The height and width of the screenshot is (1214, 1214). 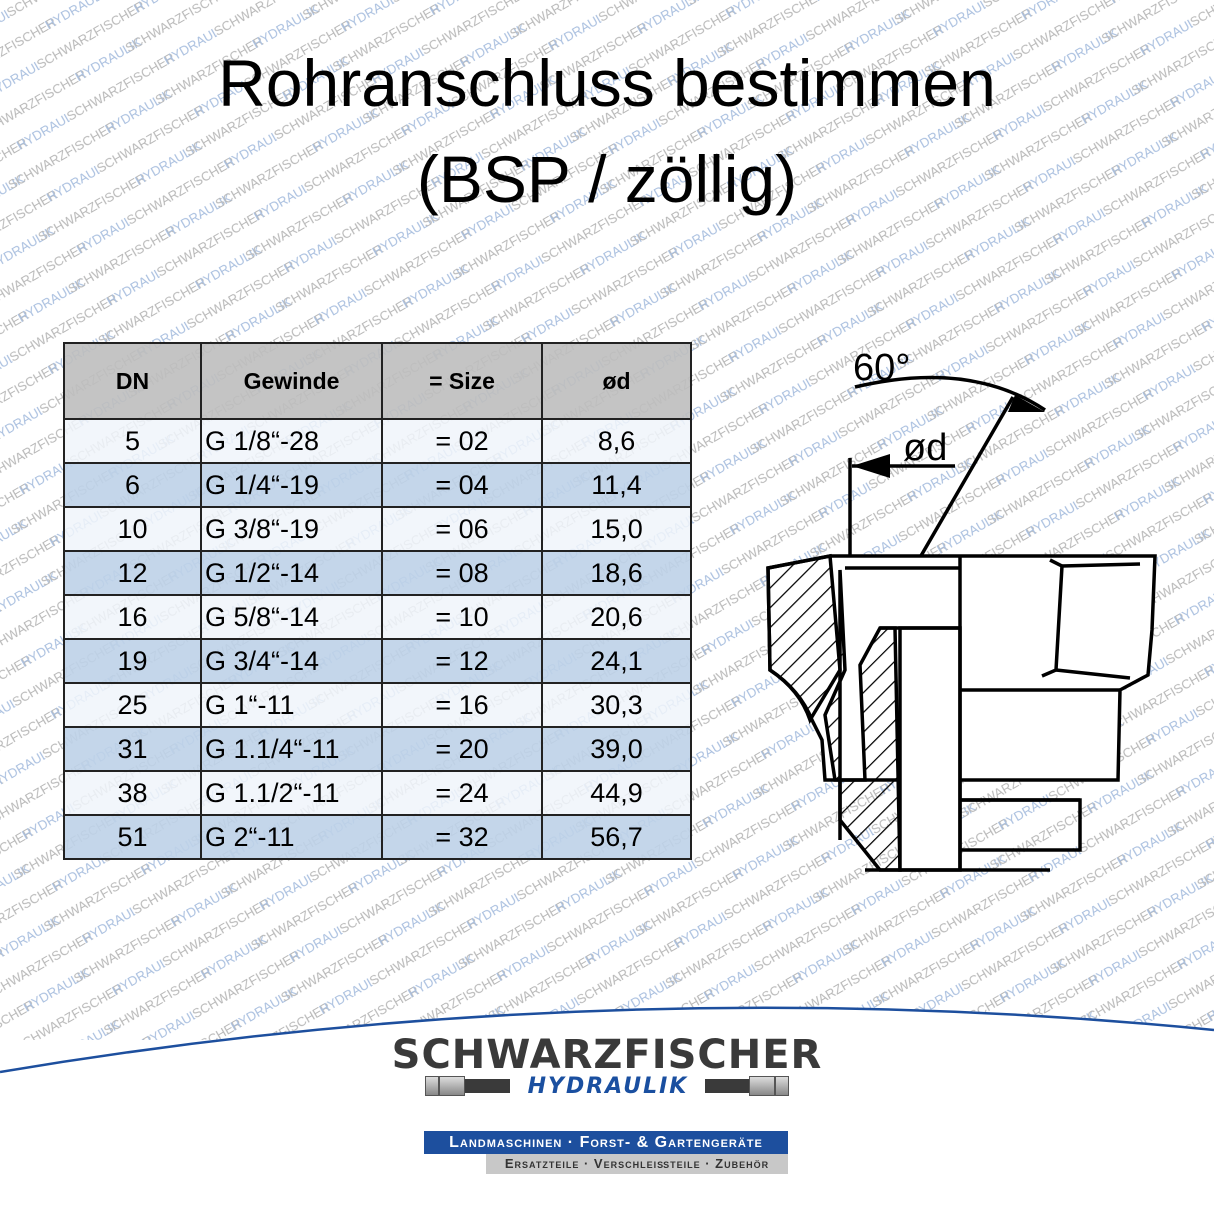 I want to click on cell-gewinde: G 1/4“-19, so click(x=291, y=485).